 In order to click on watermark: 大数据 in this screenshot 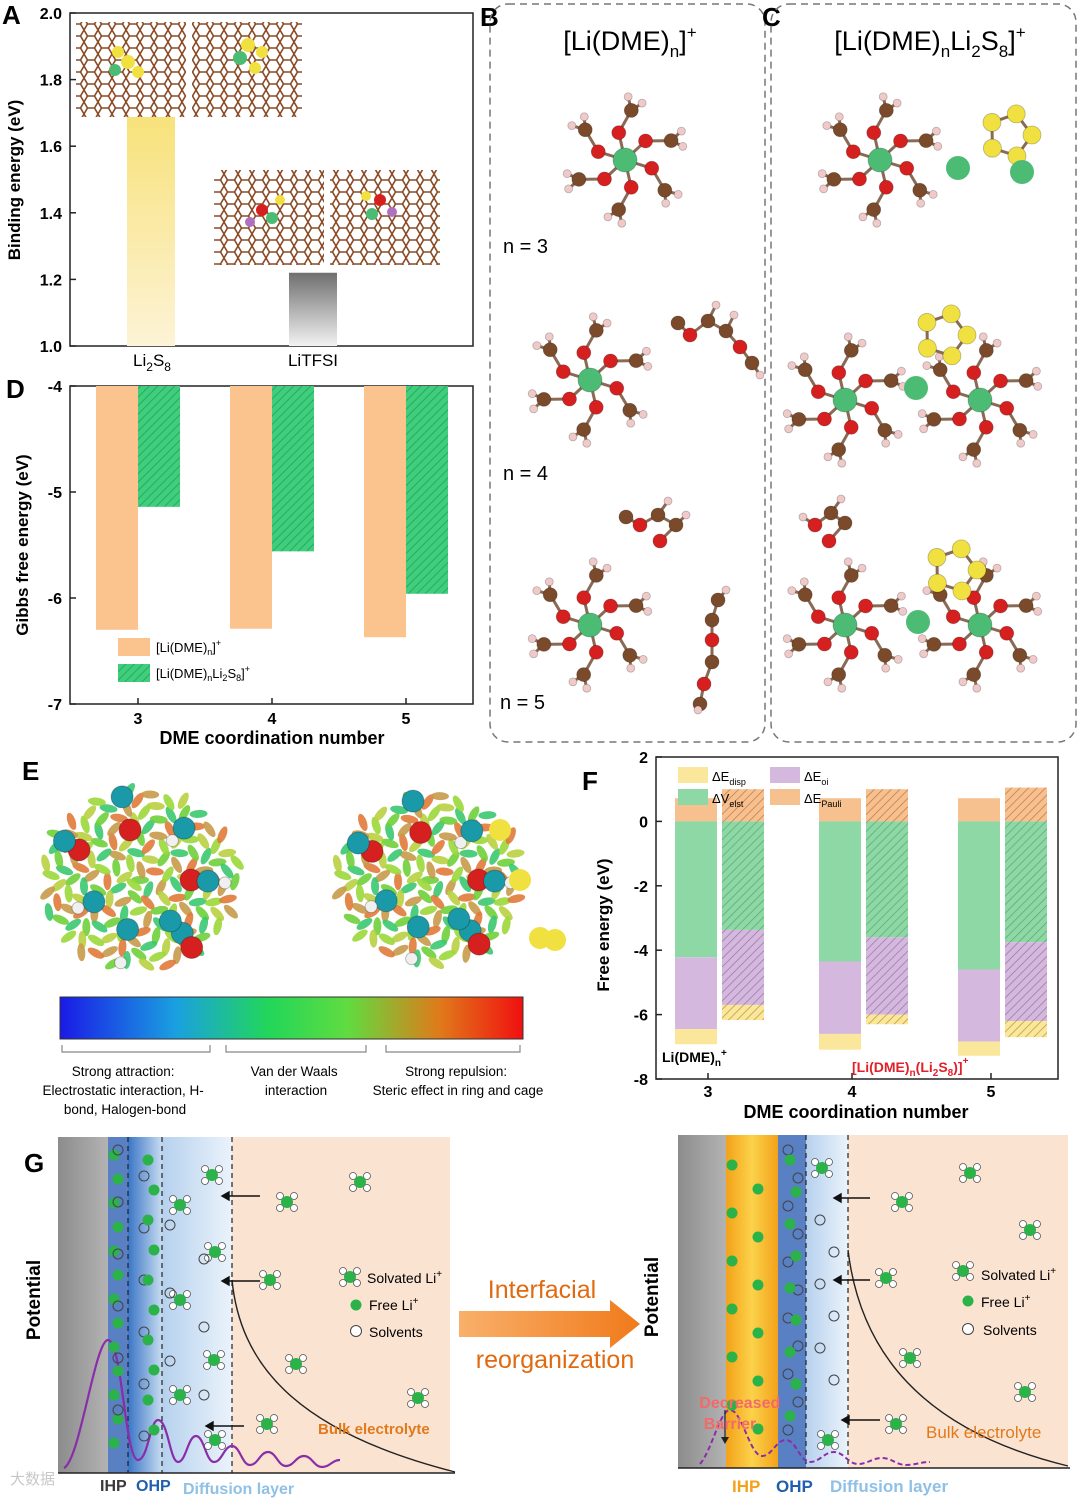, I will do `click(32, 1479)`.